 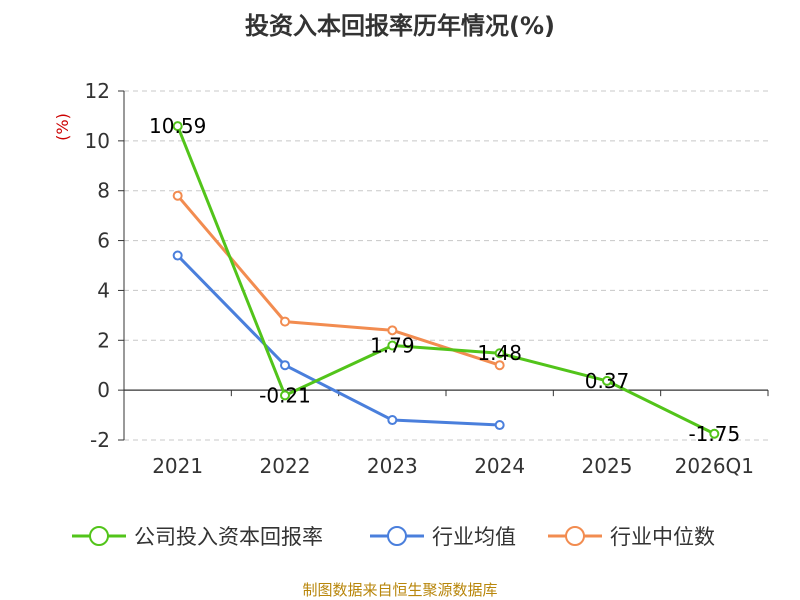 I want to click on y-tick-label: 2, so click(x=103, y=340).